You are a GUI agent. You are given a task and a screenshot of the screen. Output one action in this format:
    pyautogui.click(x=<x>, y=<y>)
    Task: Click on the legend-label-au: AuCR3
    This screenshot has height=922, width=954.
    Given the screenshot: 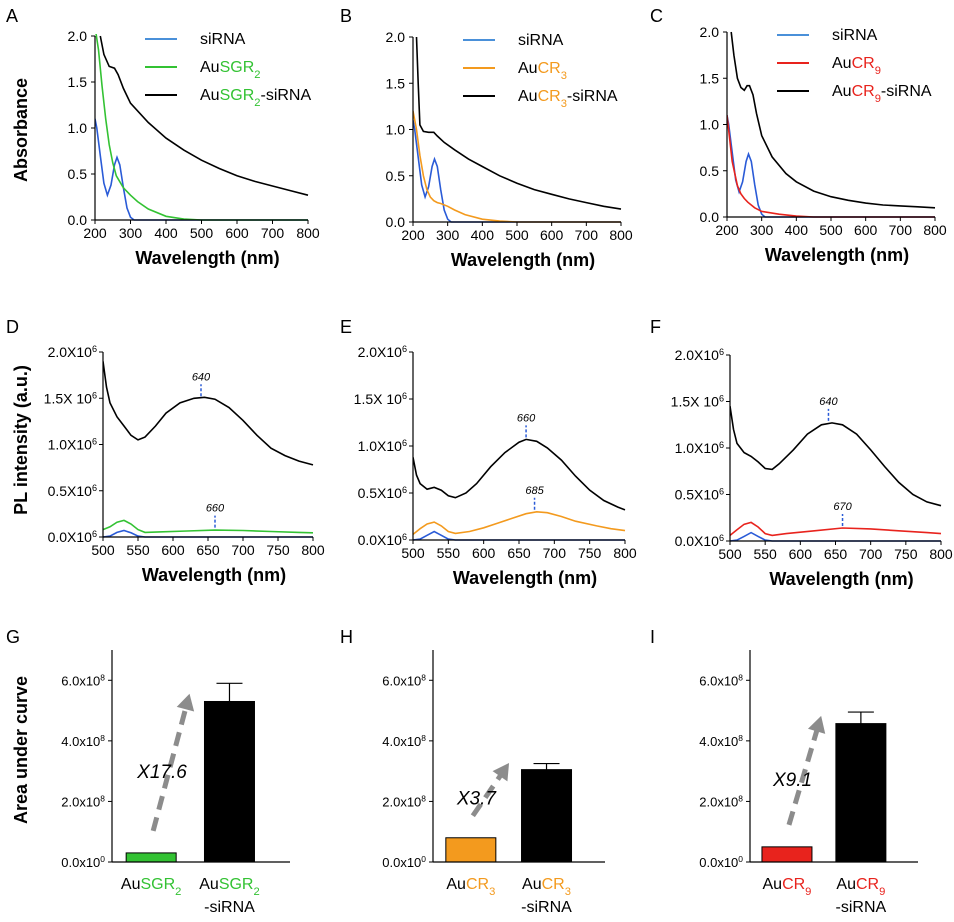 What is the action you would take?
    pyautogui.click(x=542, y=71)
    